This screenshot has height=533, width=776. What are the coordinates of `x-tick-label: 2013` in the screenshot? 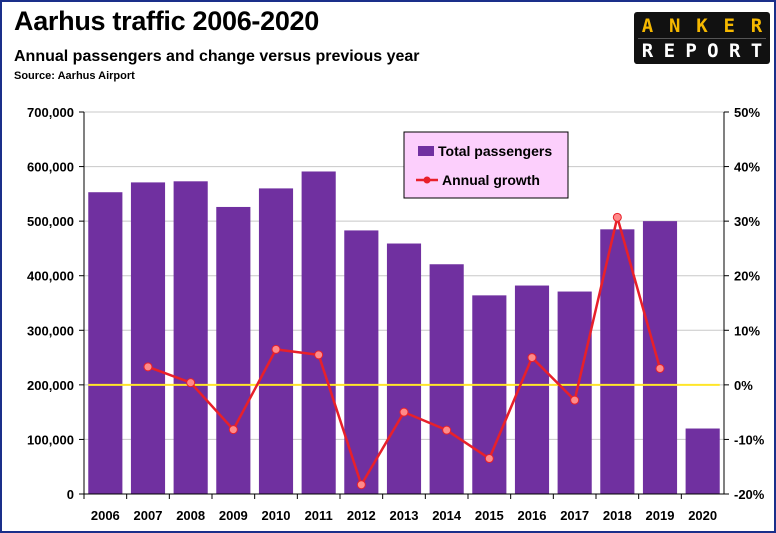 It's located at (404, 515).